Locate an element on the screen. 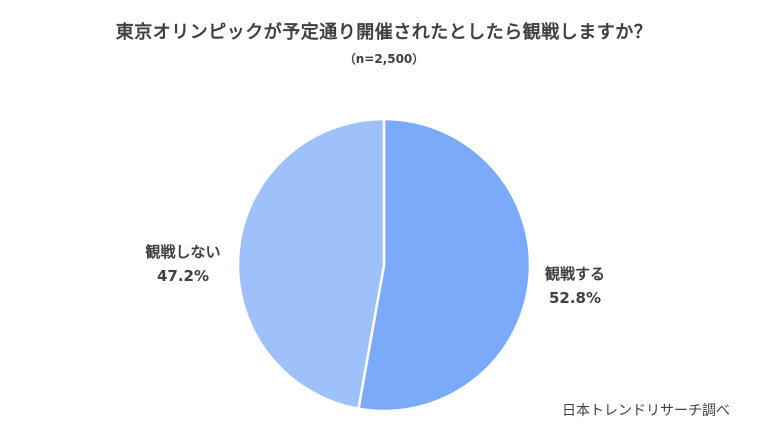 The height and width of the screenshot is (428, 768). slice-label-watch-name: 観戦する is located at coordinates (574, 274).